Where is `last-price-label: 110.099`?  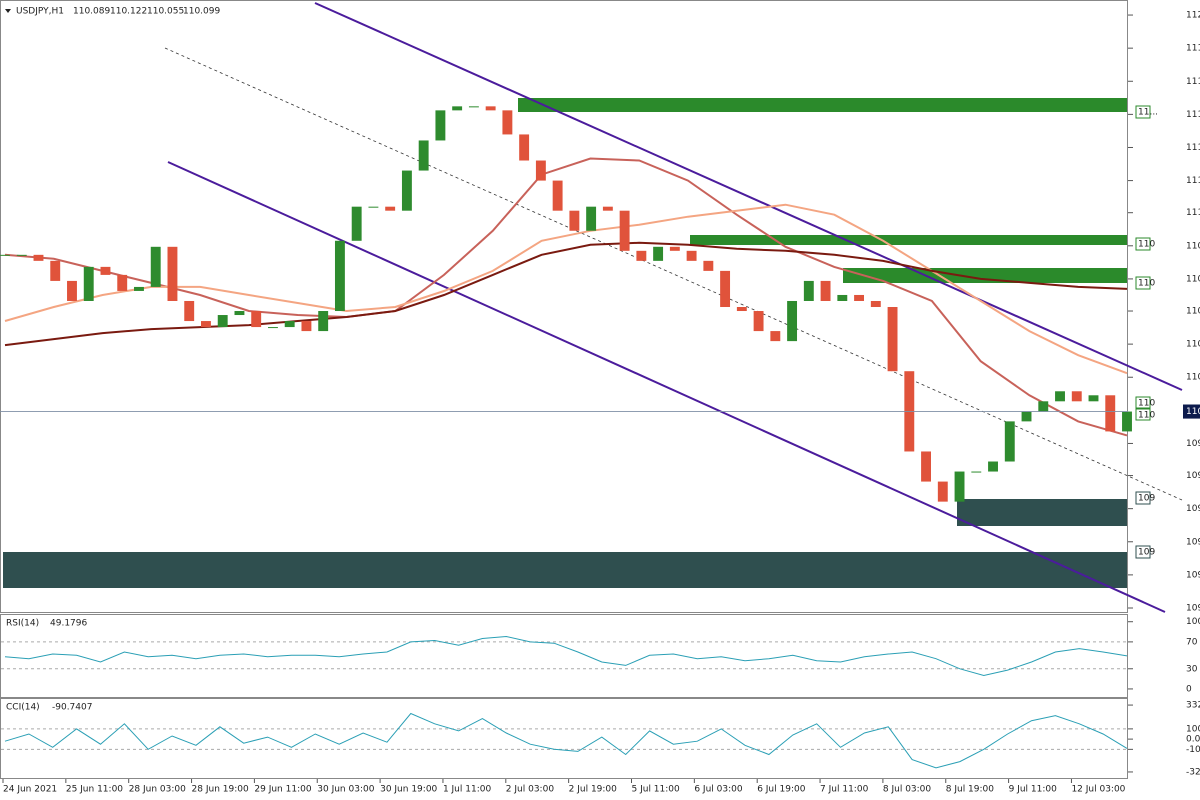
last-price-label: 110.099 is located at coordinates (1193, 412).